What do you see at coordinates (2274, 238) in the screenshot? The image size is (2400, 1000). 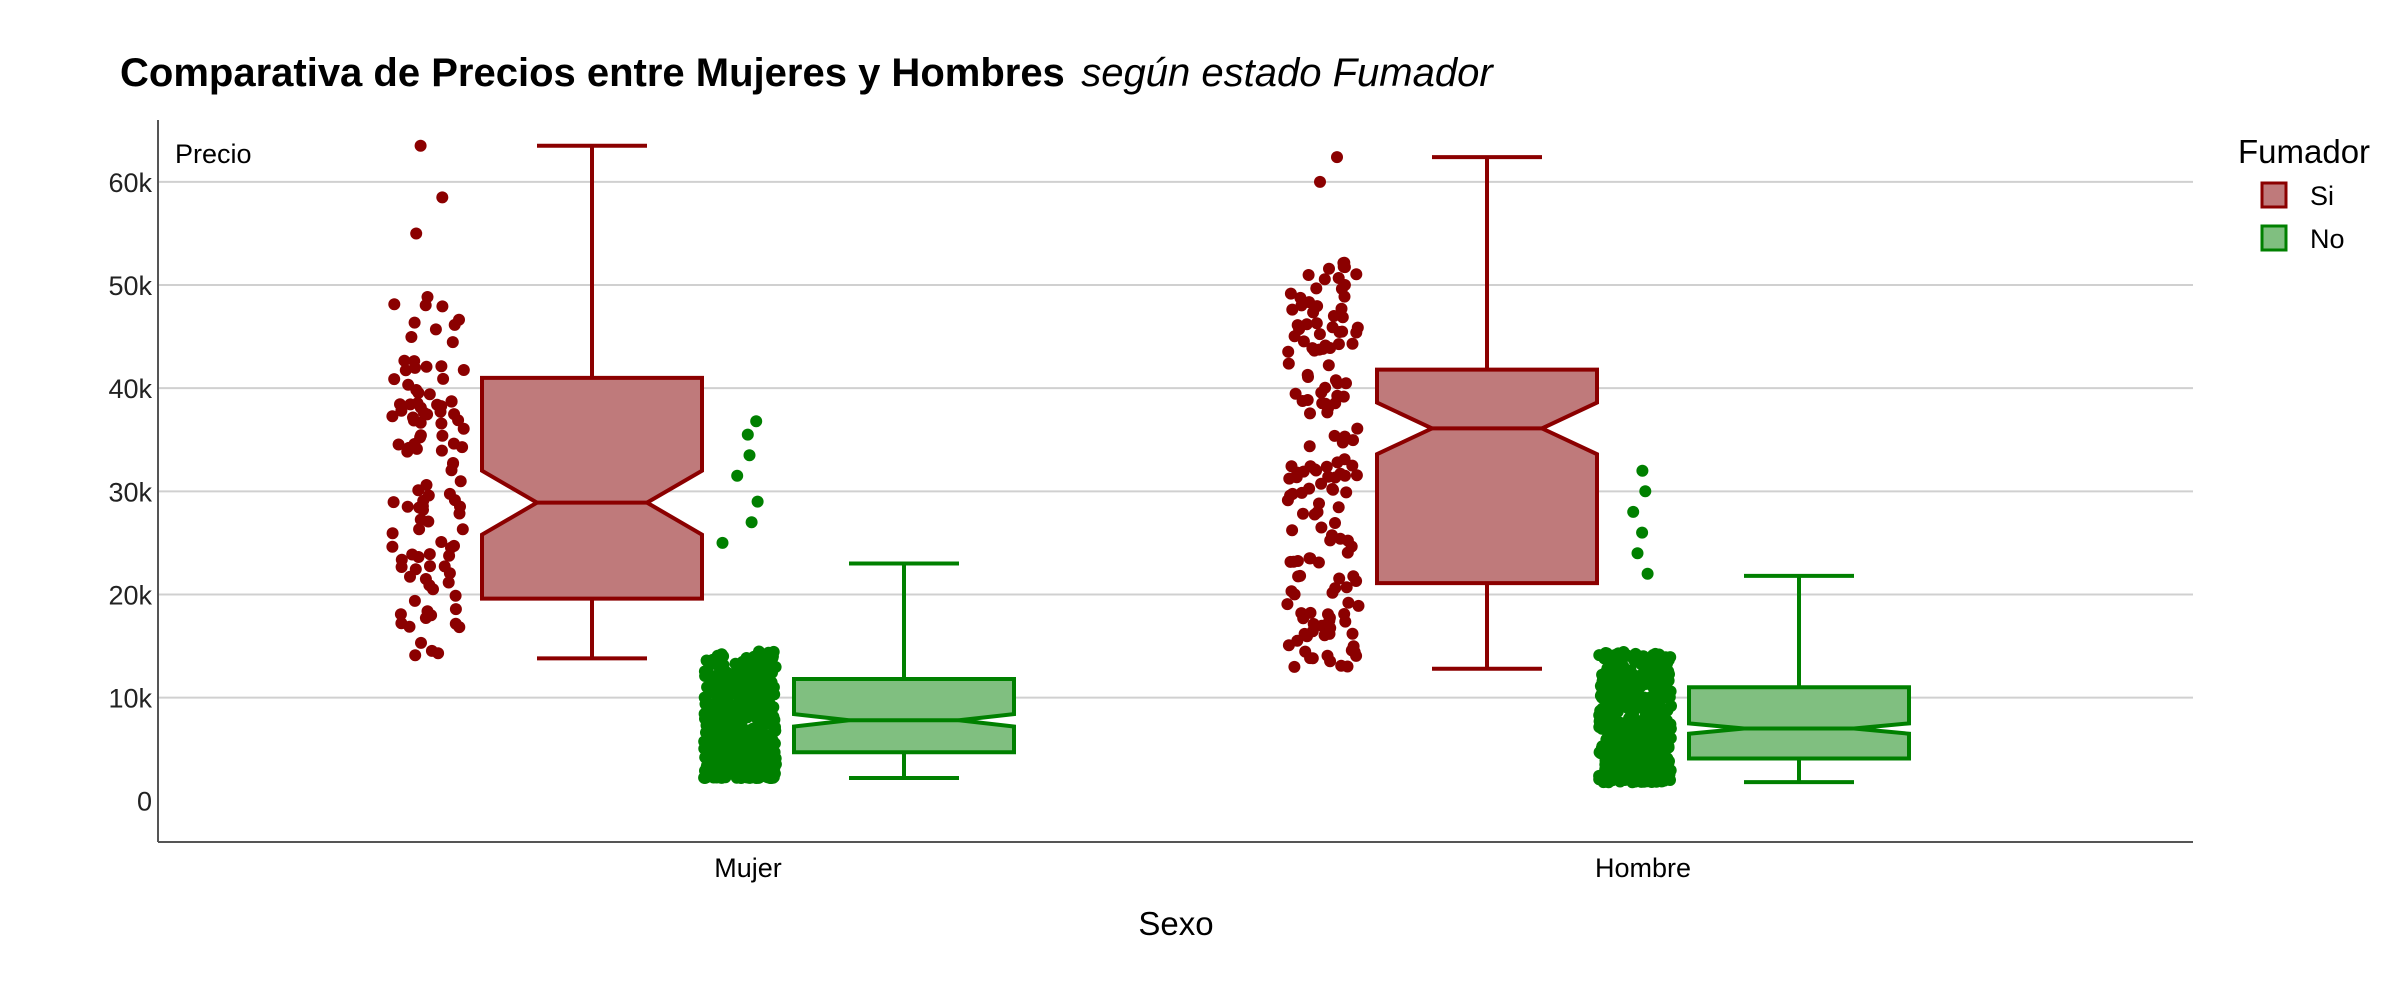 I see `legend-swatch-no` at bounding box center [2274, 238].